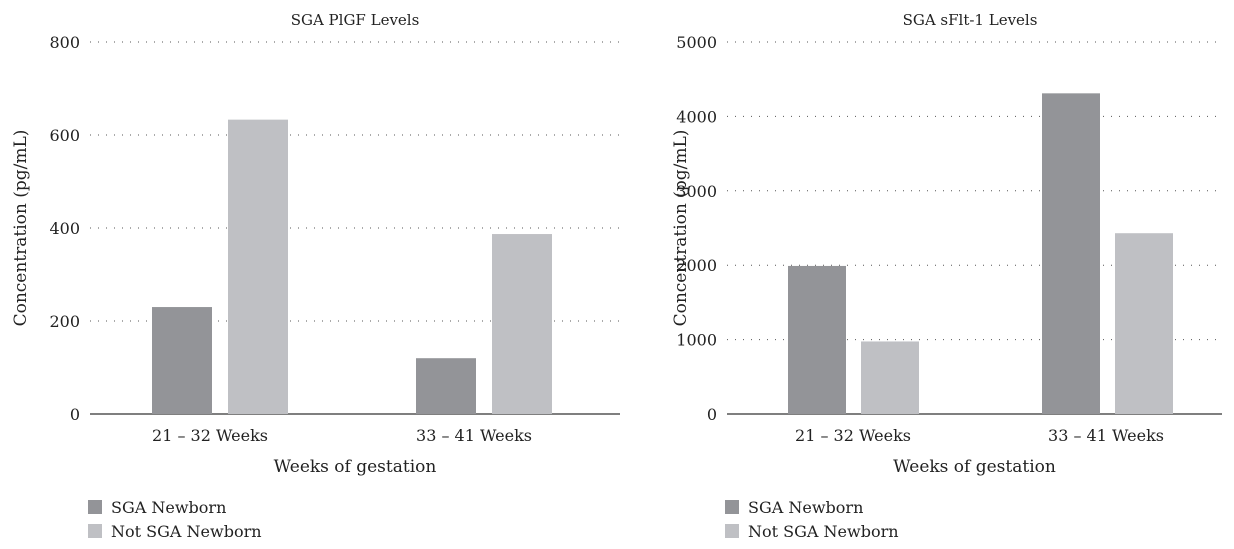 The width and height of the screenshot is (1234, 549). I want to click on y-tick-label: 1000, so click(696, 340).